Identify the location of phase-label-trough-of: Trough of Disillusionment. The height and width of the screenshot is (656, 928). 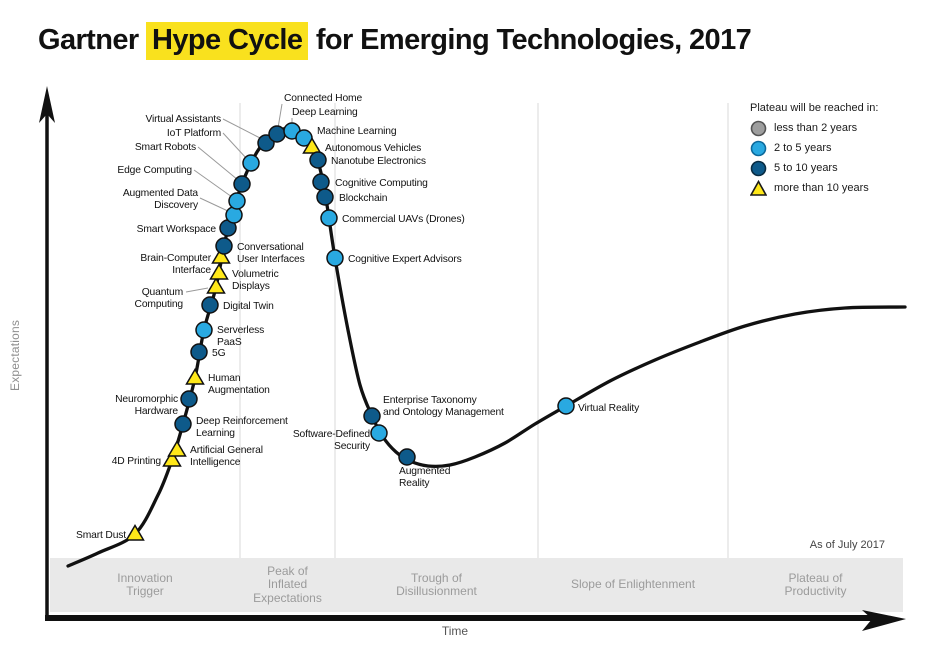
(436, 584).